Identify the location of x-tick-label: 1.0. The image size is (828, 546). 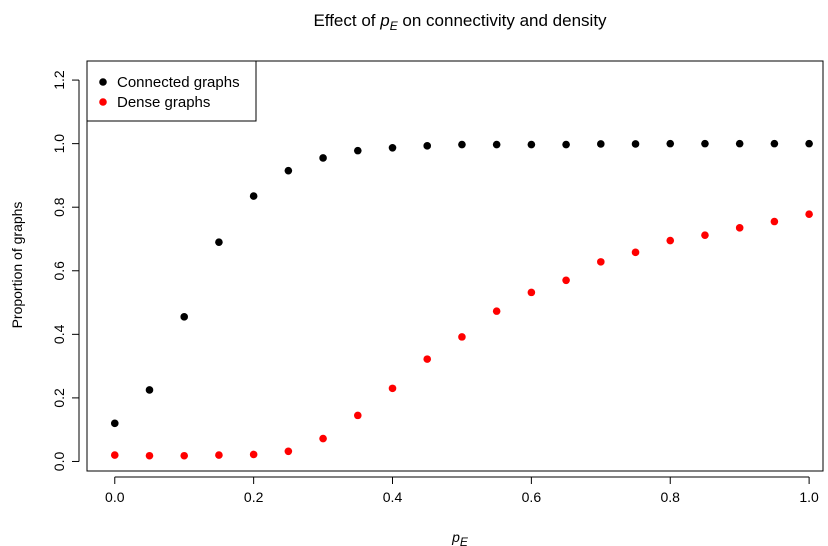
(809, 497).